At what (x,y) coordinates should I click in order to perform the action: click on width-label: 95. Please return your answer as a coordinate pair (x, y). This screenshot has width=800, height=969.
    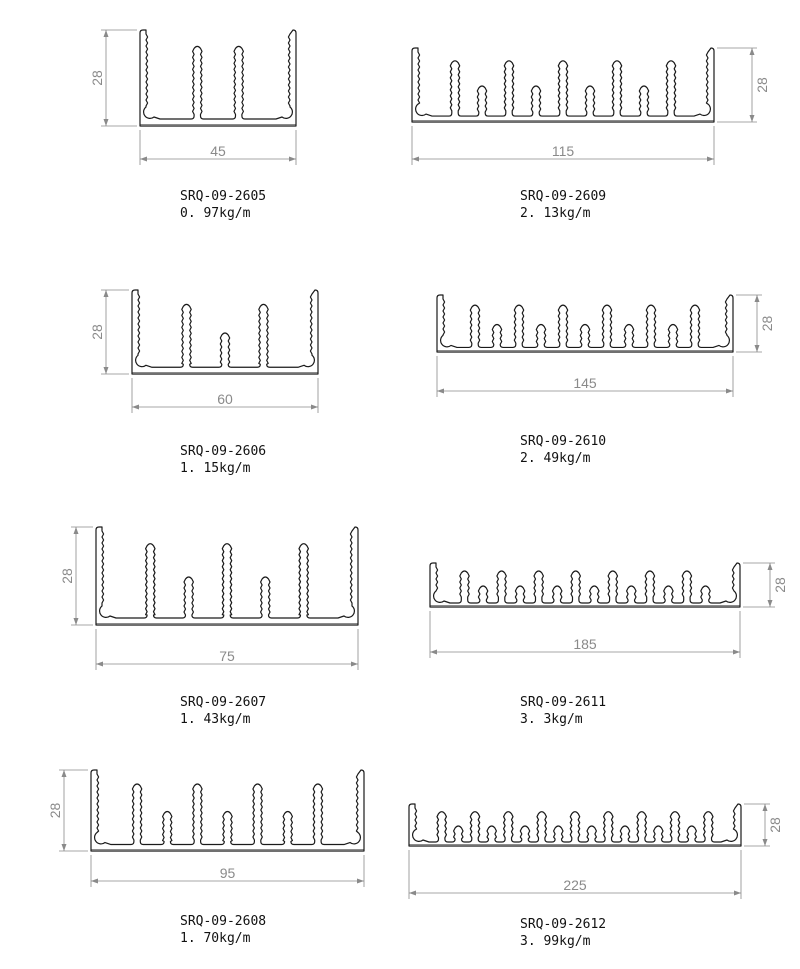
    Looking at the image, I should click on (228, 873).